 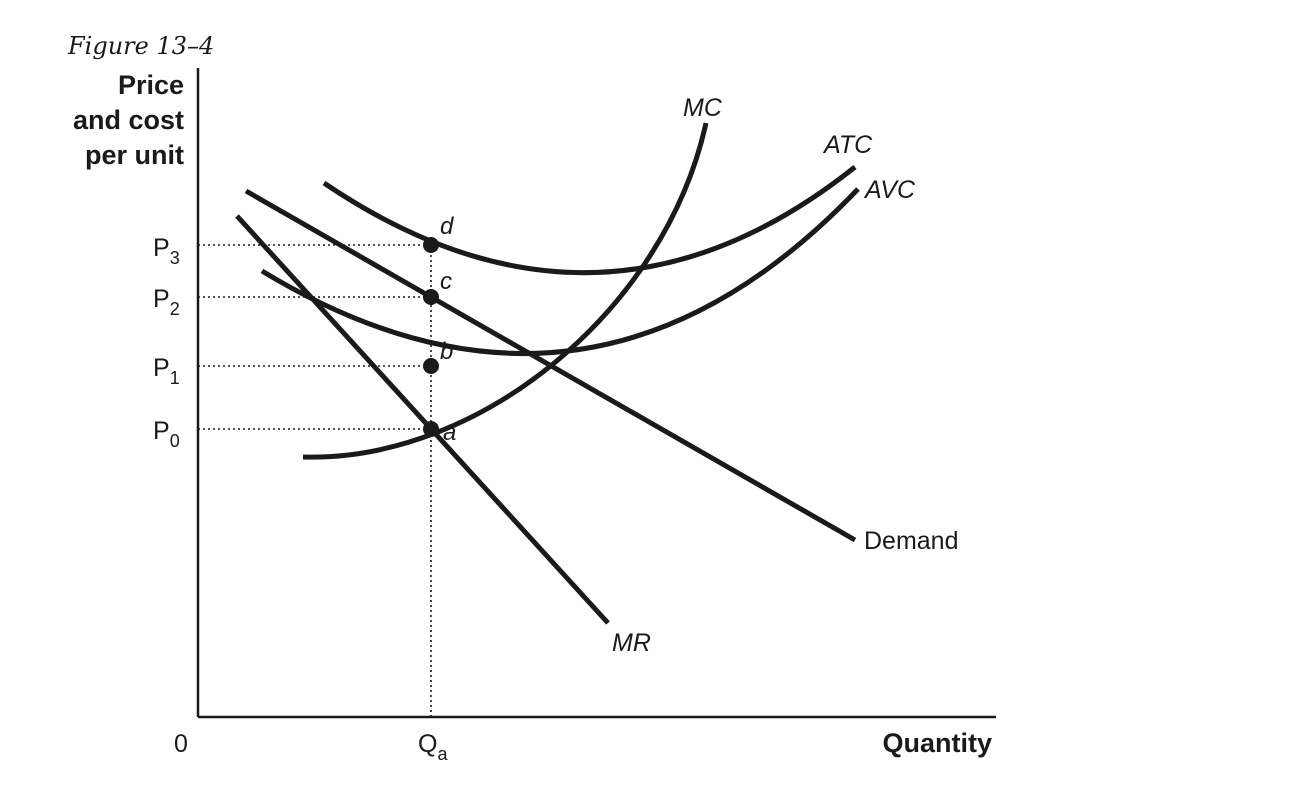 I want to click on mr-label: MR, so click(x=631, y=643).